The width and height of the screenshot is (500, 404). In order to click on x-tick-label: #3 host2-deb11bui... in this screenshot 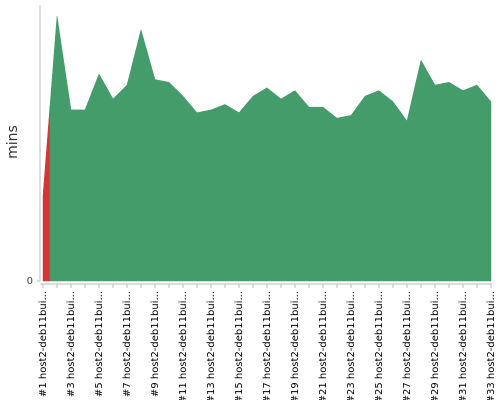, I will do `click(71, 344)`.